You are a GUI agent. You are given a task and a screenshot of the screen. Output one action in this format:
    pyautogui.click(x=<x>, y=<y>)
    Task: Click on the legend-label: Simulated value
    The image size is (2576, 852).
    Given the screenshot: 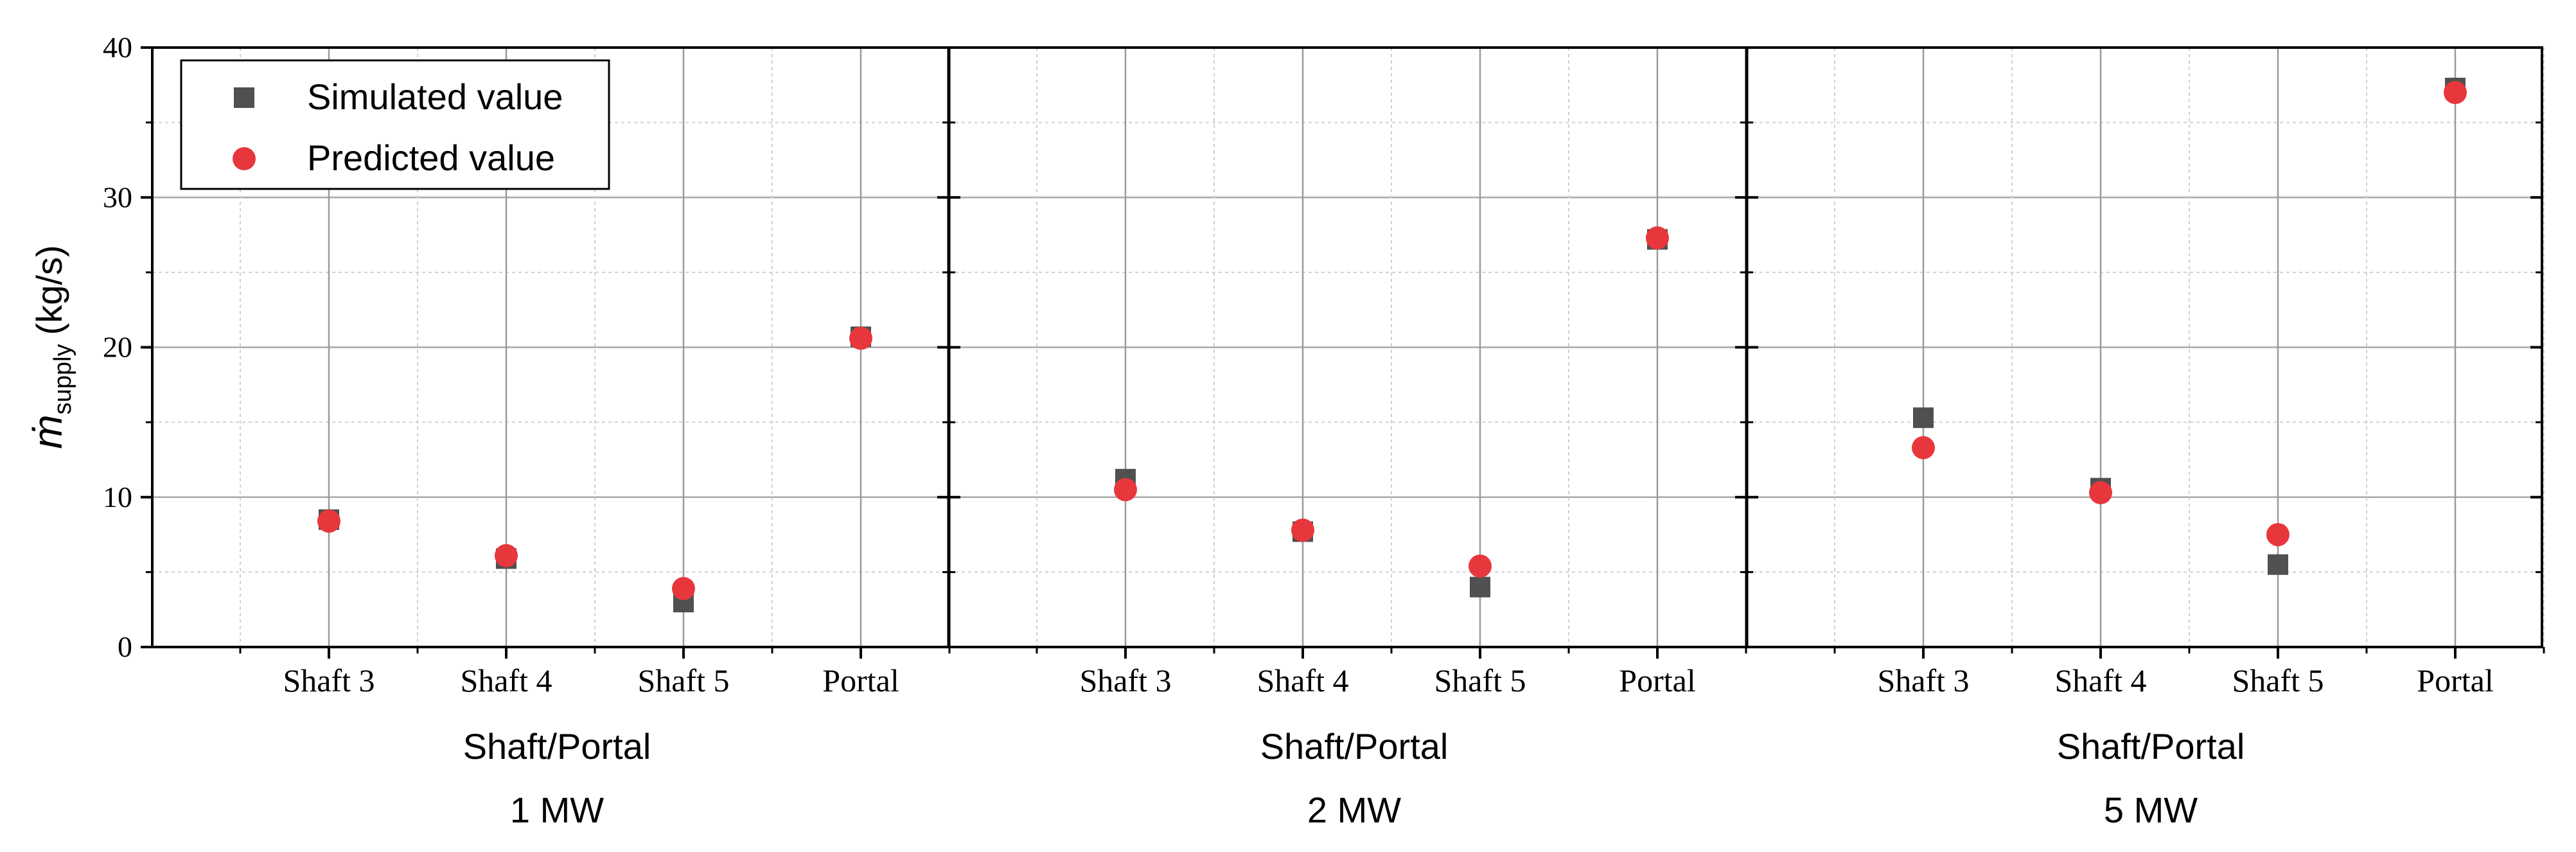 What is the action you would take?
    pyautogui.click(x=435, y=96)
    